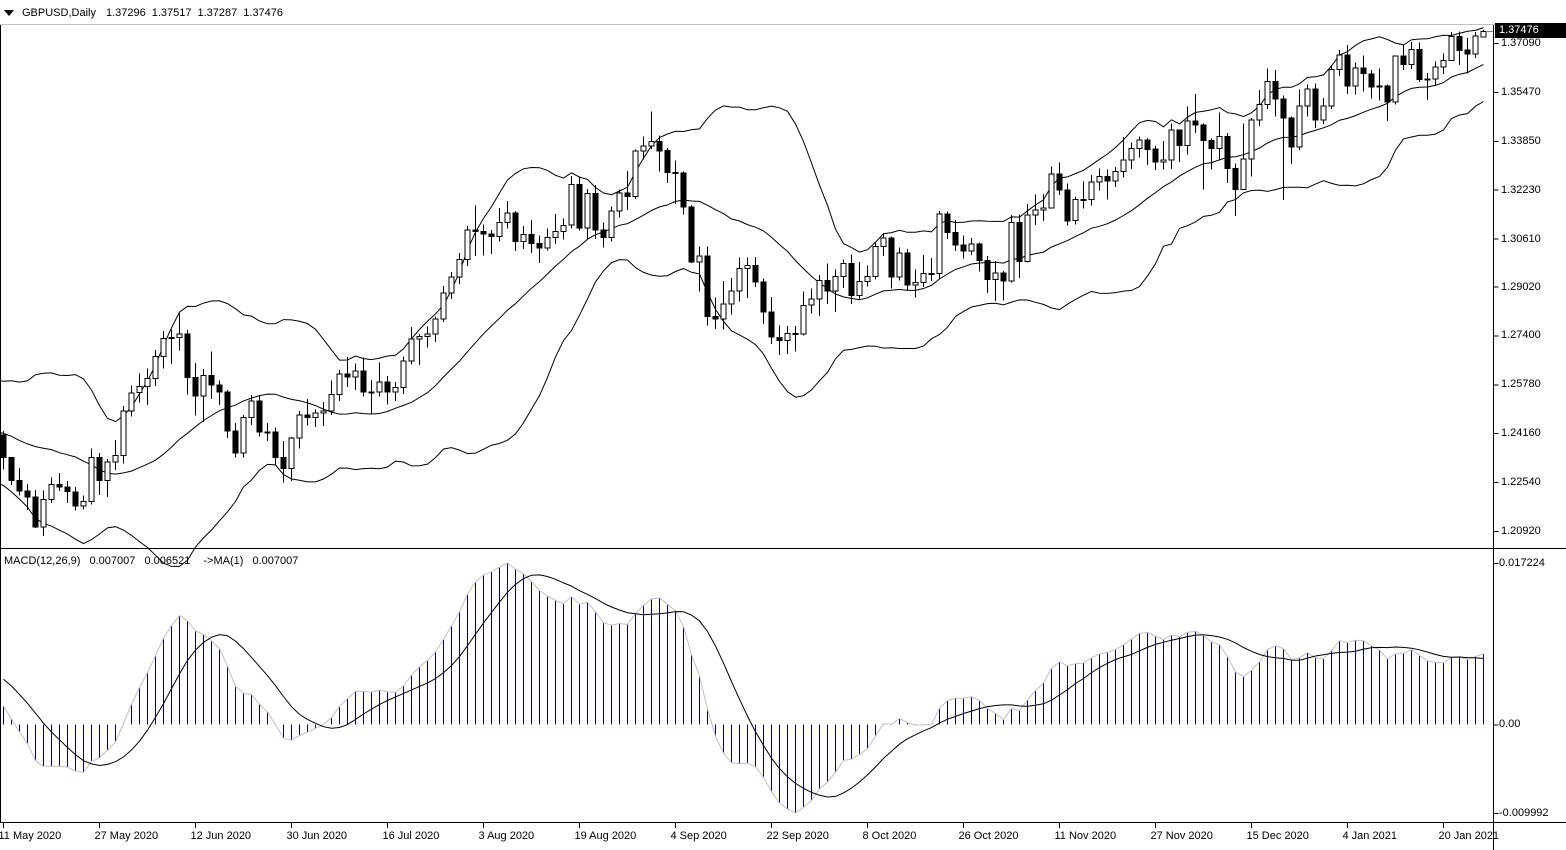  Describe the element at coordinates (1521, 91) in the screenshot. I see `price-axis-label: 1.35470` at that location.